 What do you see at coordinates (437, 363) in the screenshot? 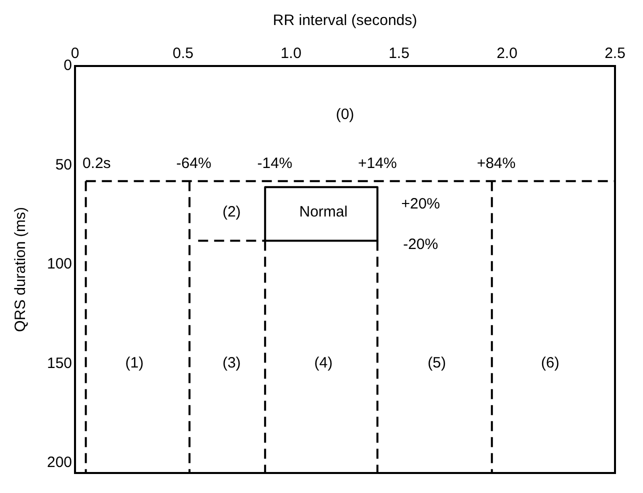
I see `annotation: (5)` at bounding box center [437, 363].